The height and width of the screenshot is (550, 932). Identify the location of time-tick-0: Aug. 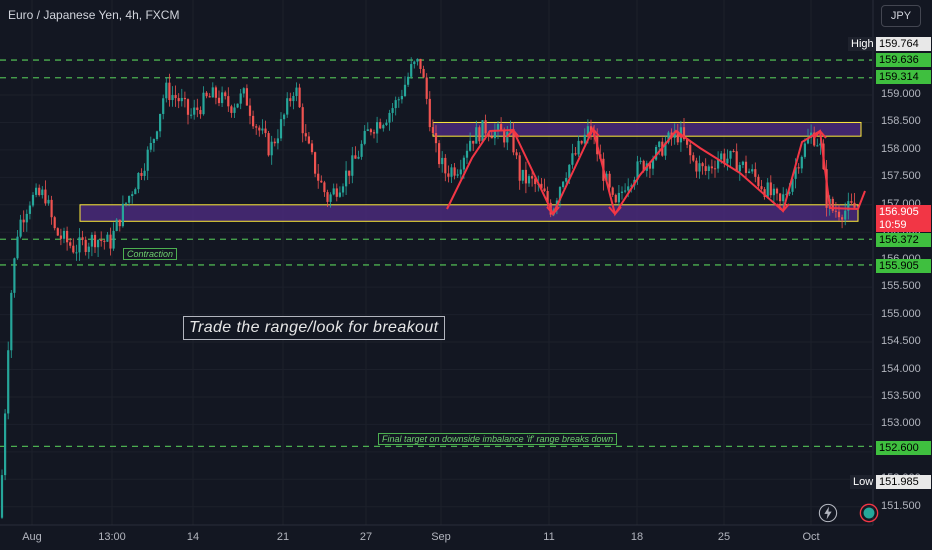
(32, 537).